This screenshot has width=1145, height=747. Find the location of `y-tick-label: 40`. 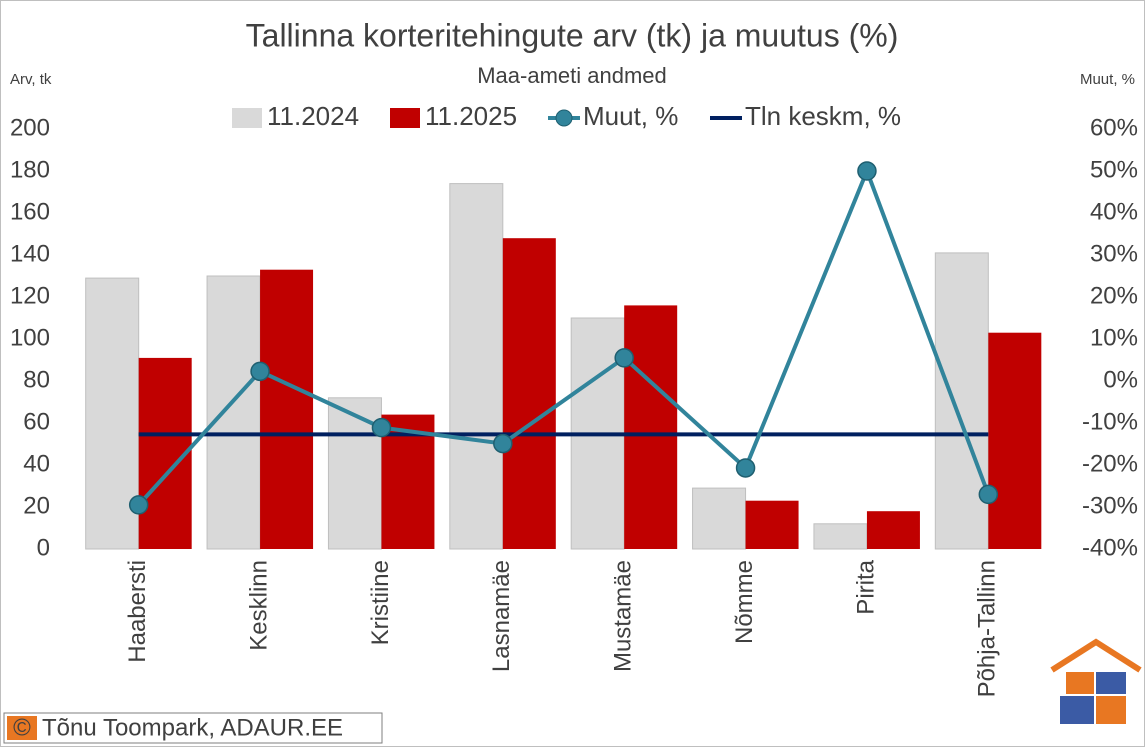

y-tick-label: 40 is located at coordinates (36, 463).